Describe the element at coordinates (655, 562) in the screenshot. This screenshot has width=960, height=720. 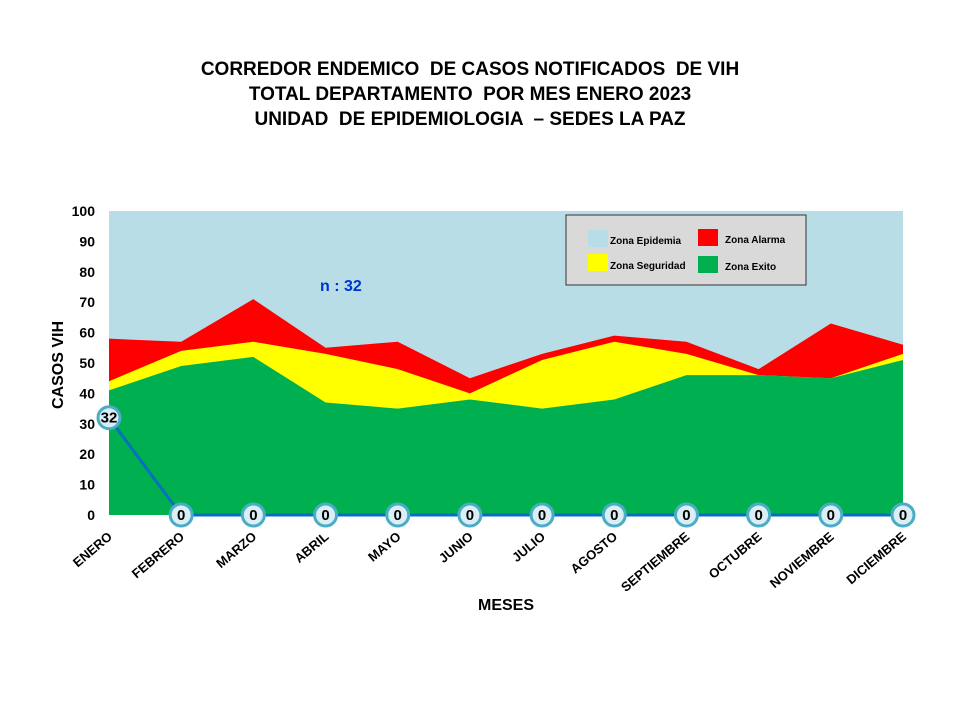
I see `x-tick-label: SEPTIEMBRE` at that location.